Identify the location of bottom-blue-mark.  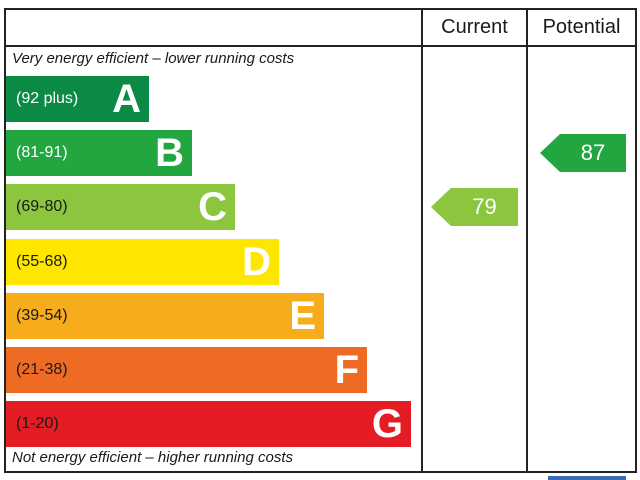
(587, 478).